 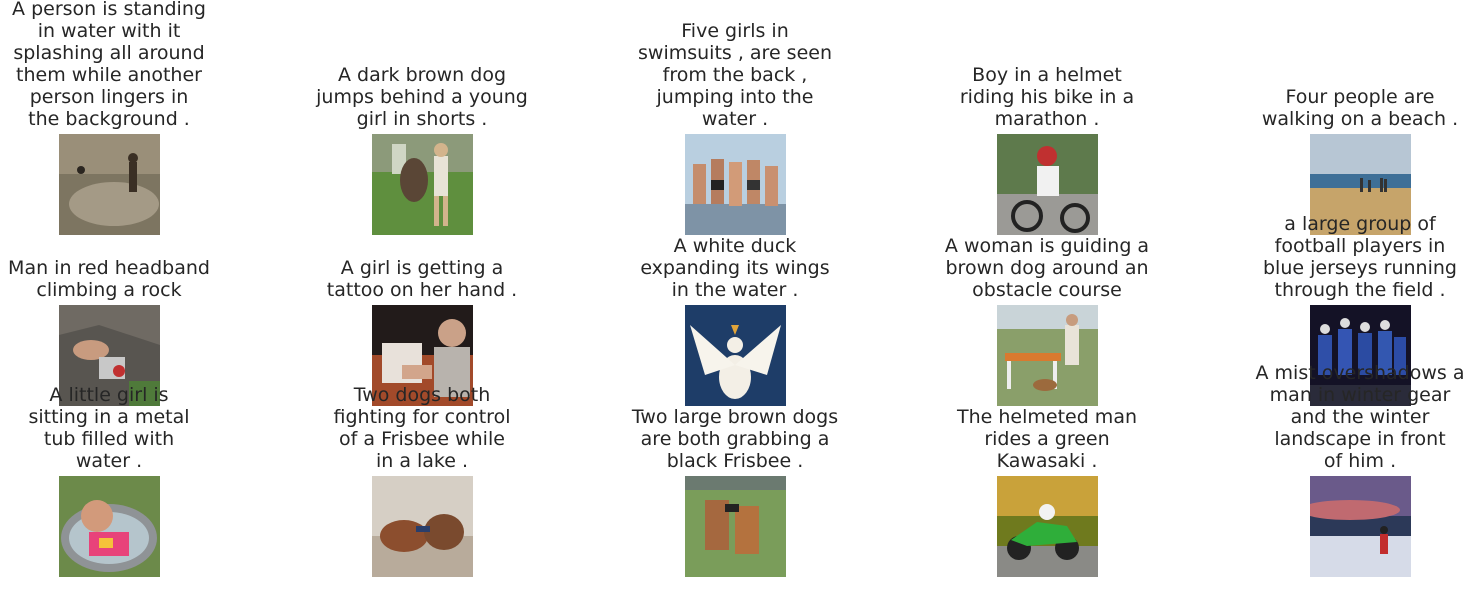 I want to click on caption-line: tub filled with, so click(x=109, y=439).